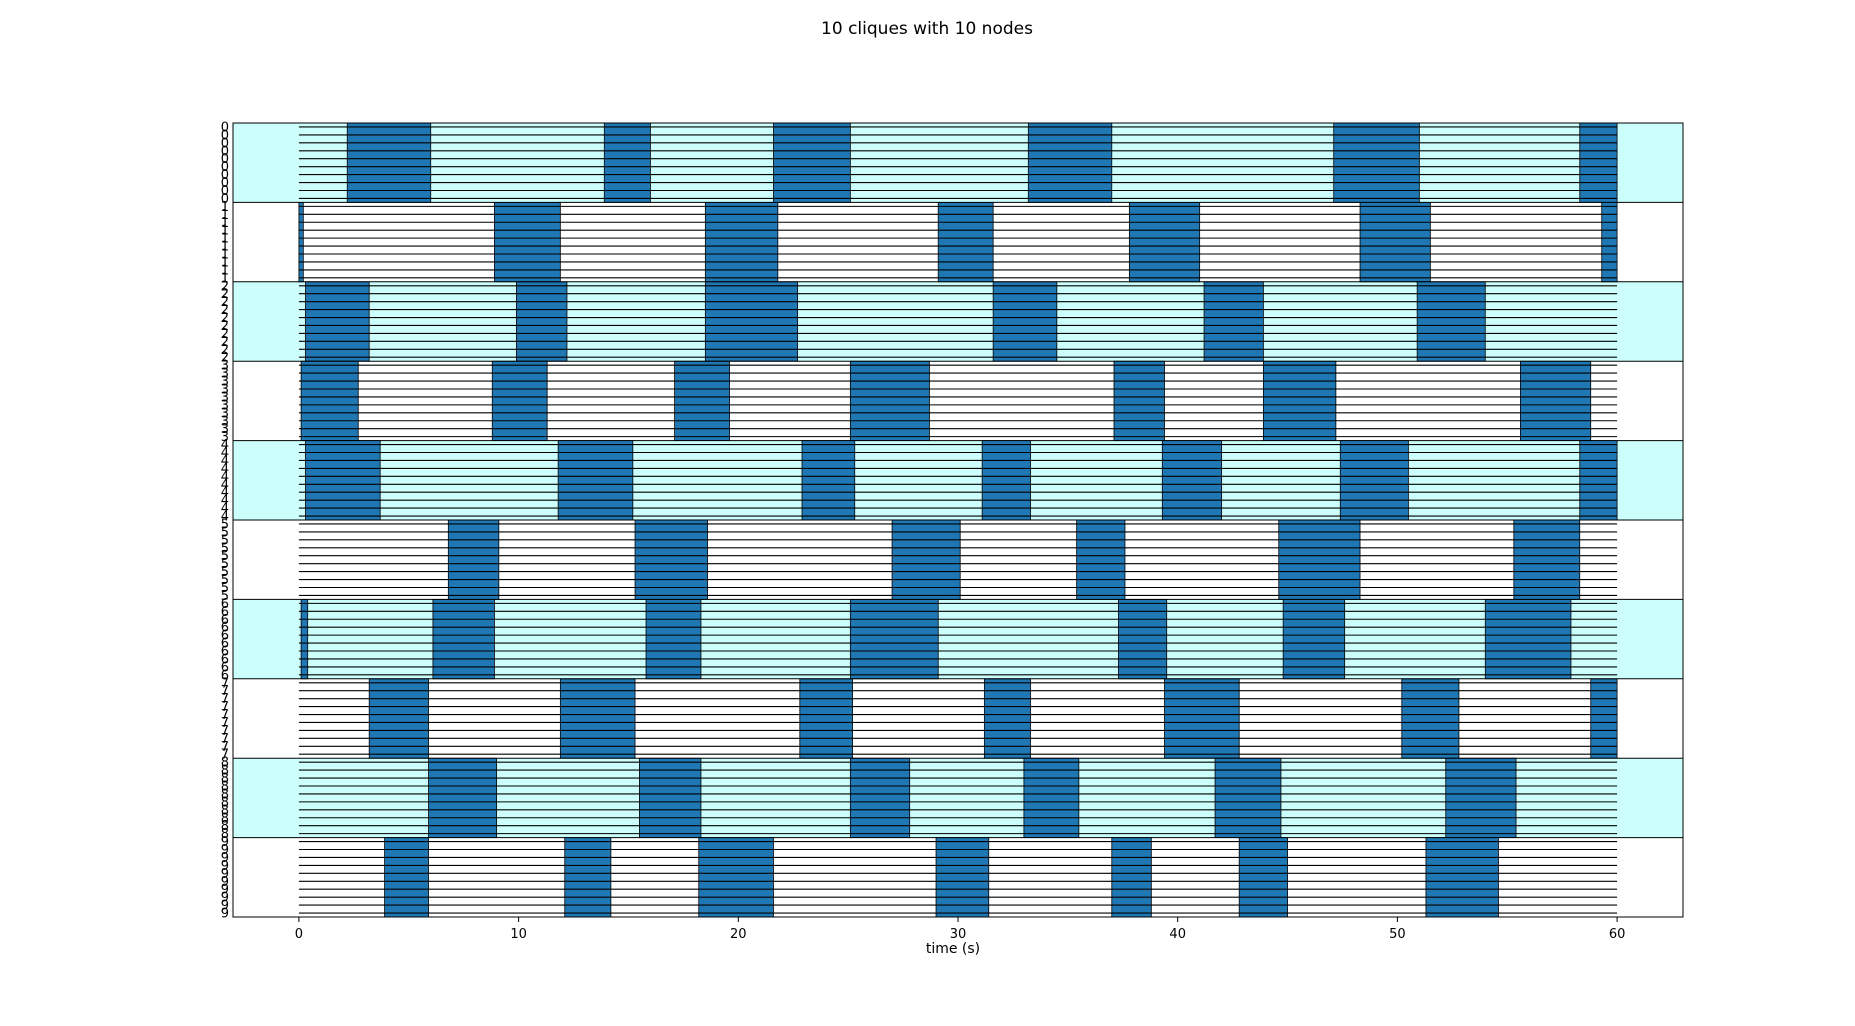 The width and height of the screenshot is (1855, 1026). I want to click on x-tick-label: 60, so click(1617, 934).